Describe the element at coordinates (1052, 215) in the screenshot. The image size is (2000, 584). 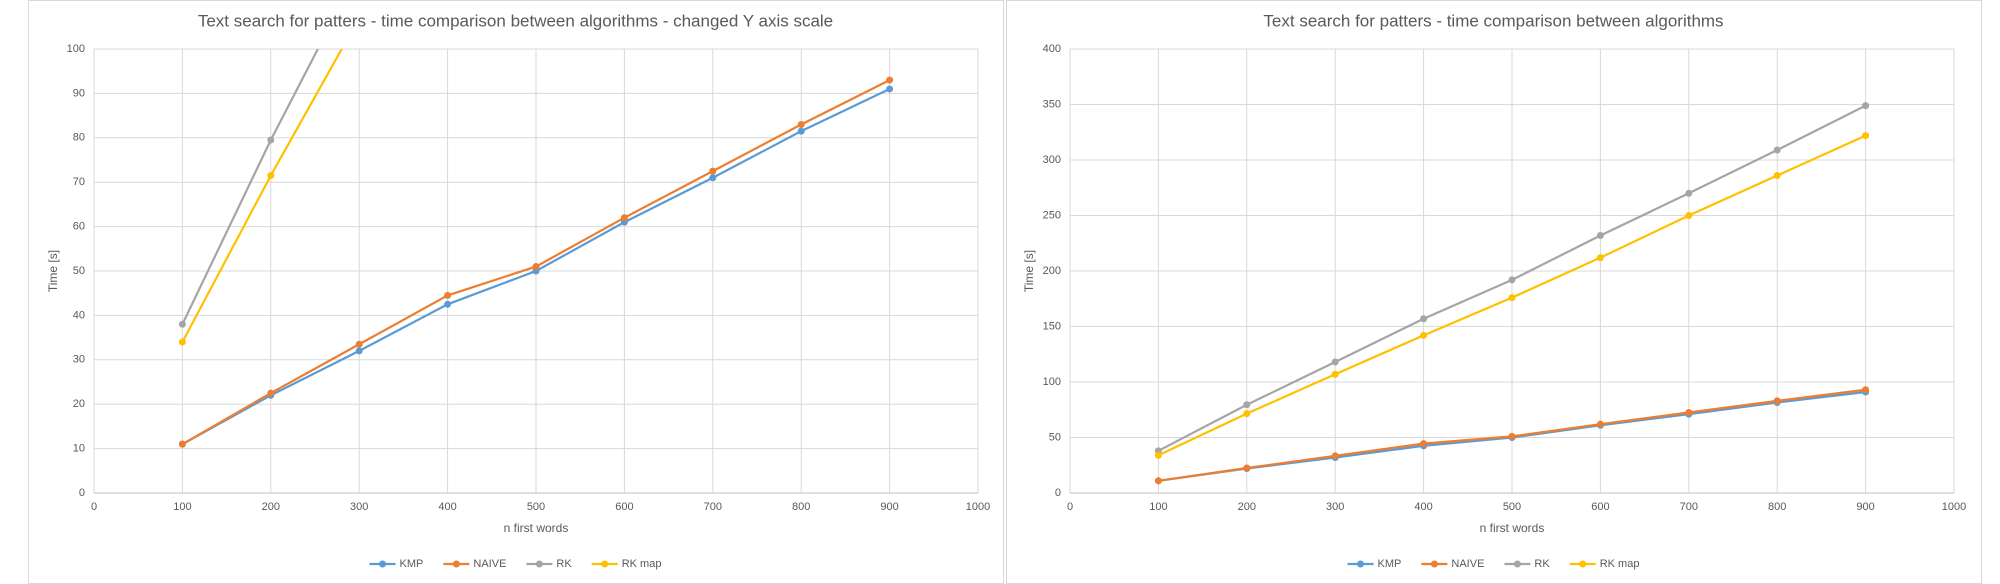
I see `y-tick-label: 250` at that location.